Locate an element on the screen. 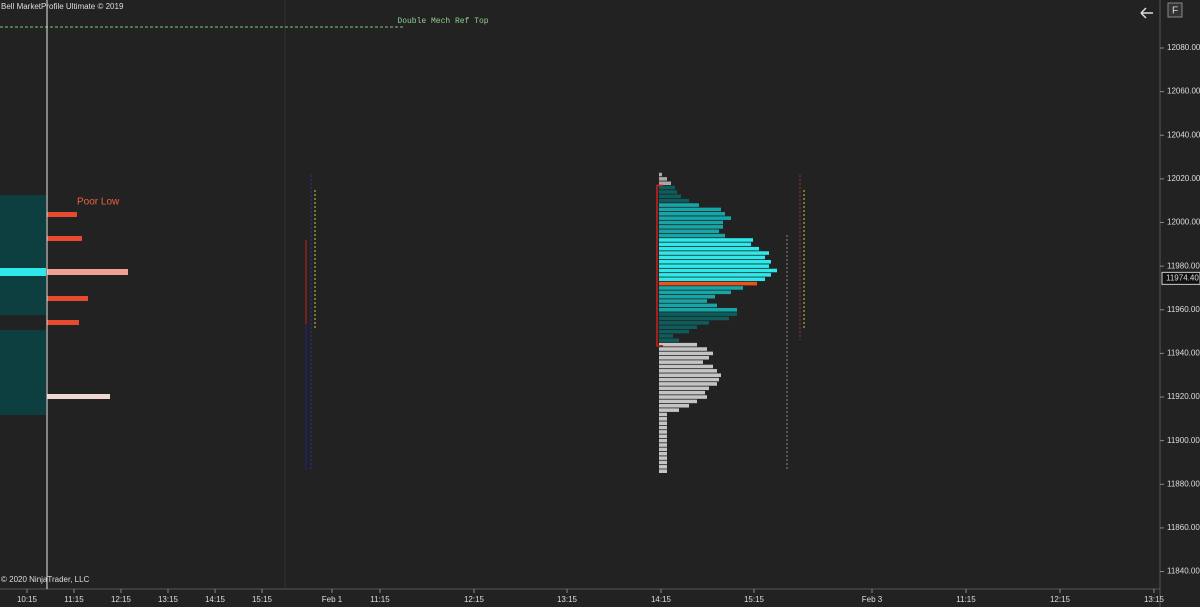 This screenshot has height=607, width=1200. x-tick-label: Feb 3 is located at coordinates (872, 599).